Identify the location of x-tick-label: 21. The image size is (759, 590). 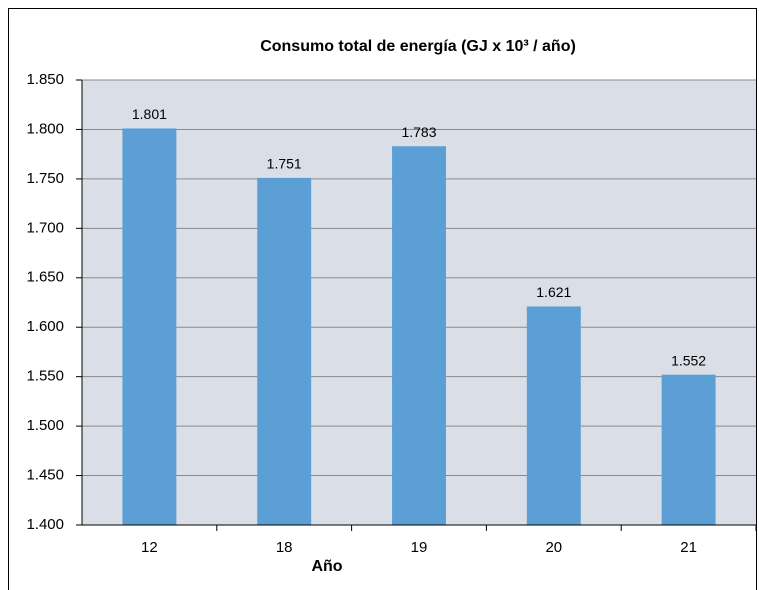
(688, 547).